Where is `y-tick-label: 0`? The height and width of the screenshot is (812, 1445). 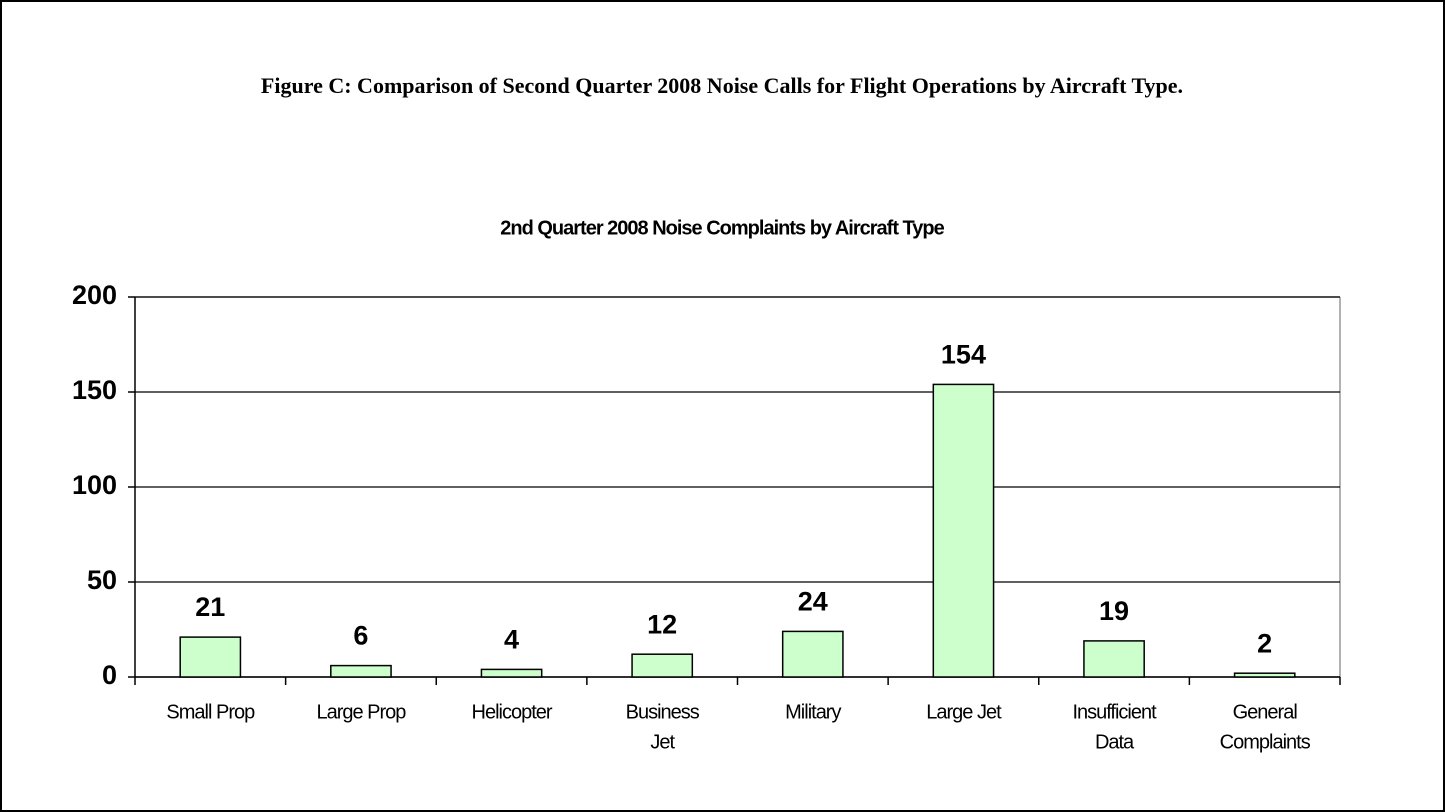
y-tick-label: 0 is located at coordinates (109, 675).